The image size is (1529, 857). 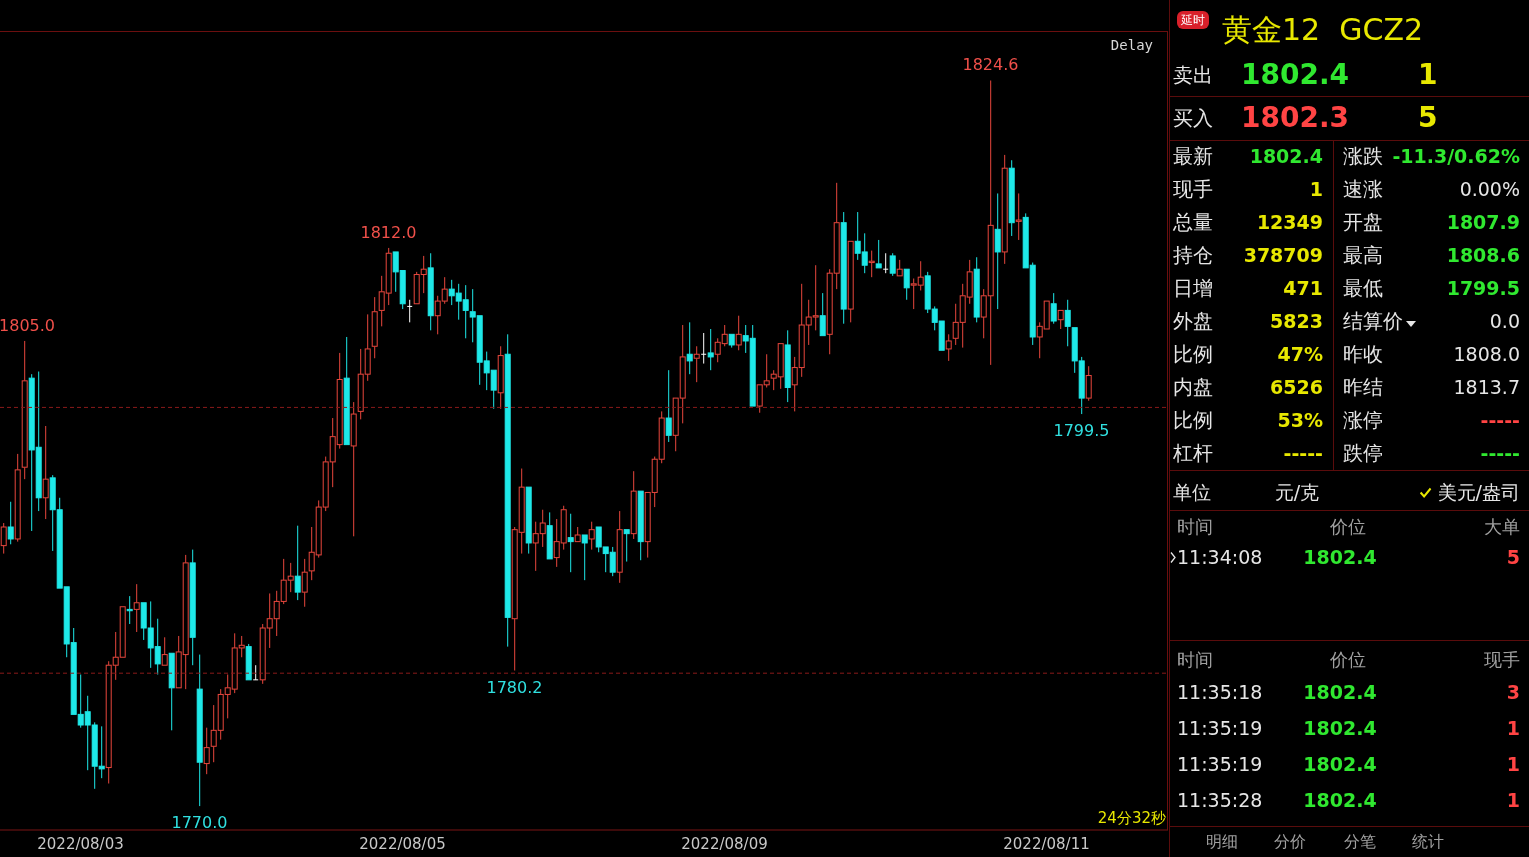 I want to click on text: 买入, so click(x=1193, y=118).